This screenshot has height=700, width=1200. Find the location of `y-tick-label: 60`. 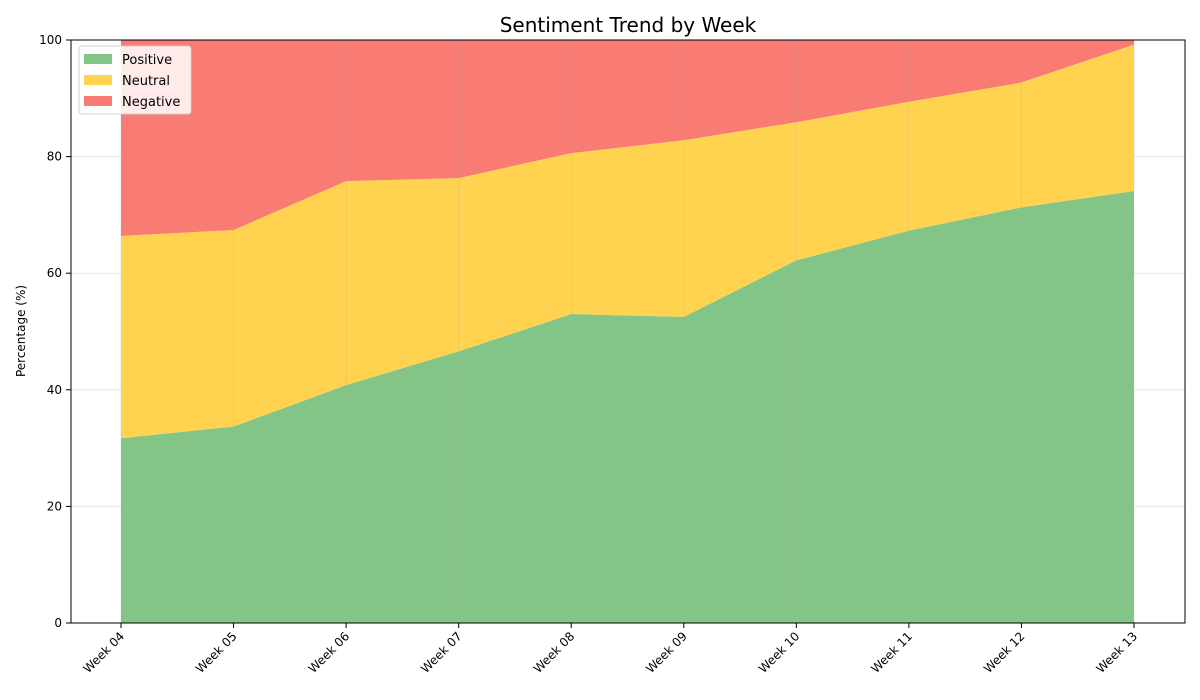

y-tick-label: 60 is located at coordinates (54, 273).